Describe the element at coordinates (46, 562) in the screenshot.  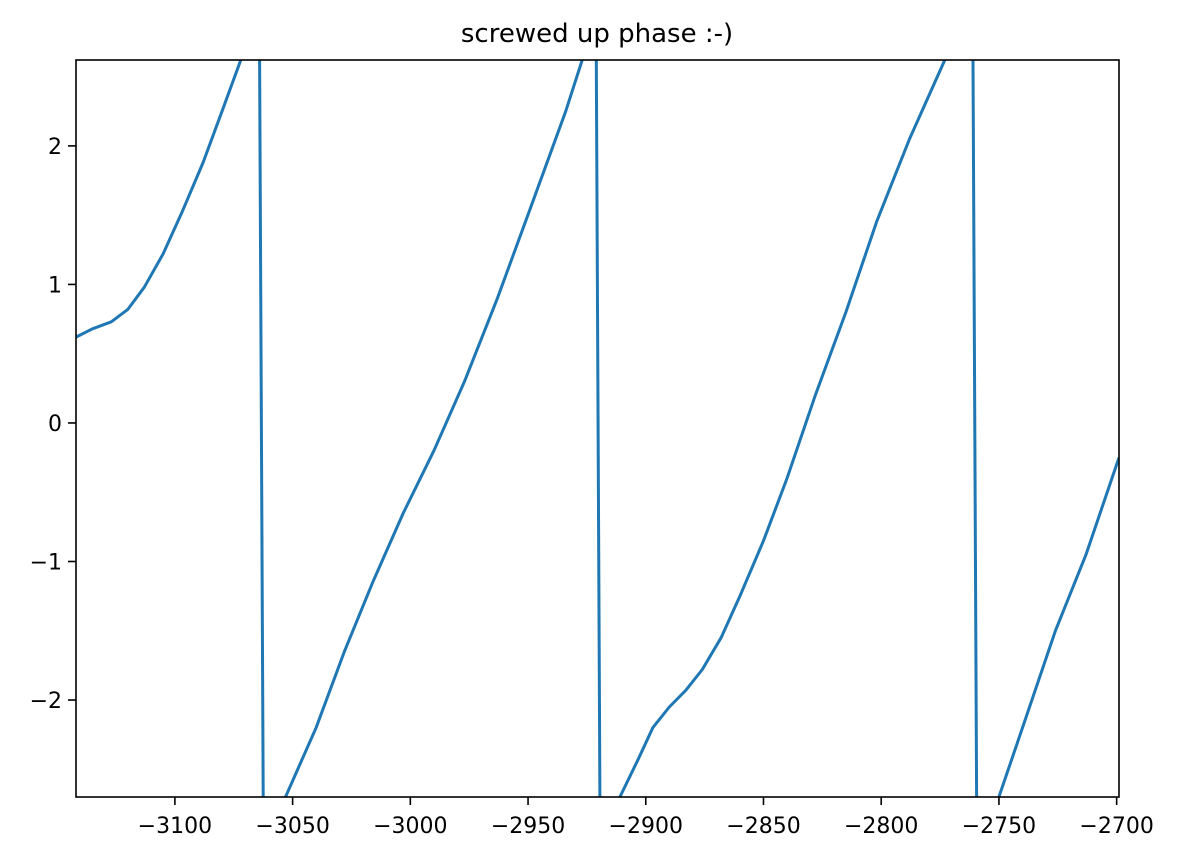
I see `y-tick-label: −1` at that location.